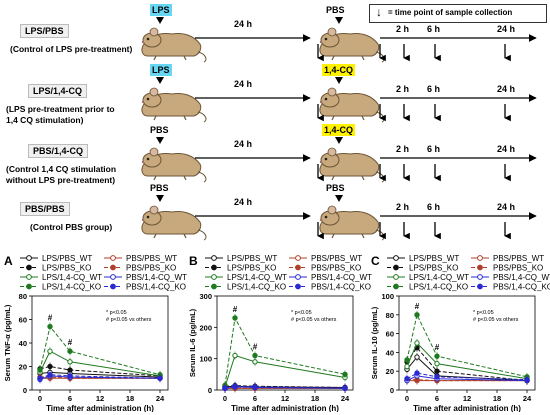 This screenshot has width=550, height=415. I want to click on legend-item: PBS/1,4-CQ_KO, so click(145, 287).